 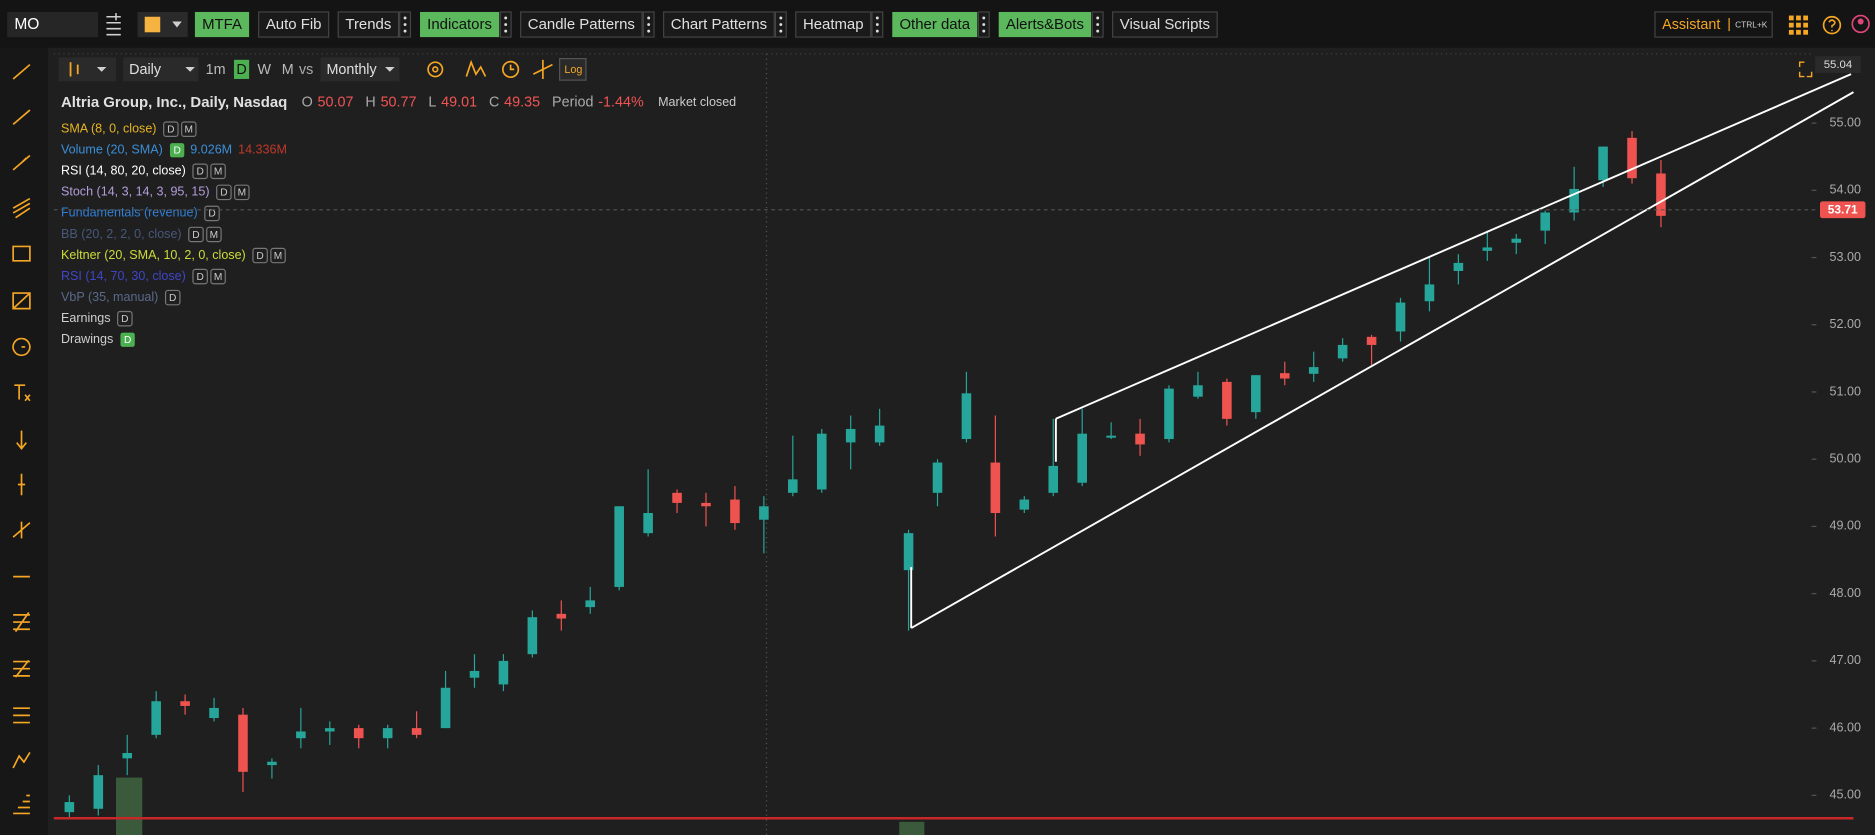 I want to click on indicator-name: Fundamentals (revenue), so click(x=129, y=213).